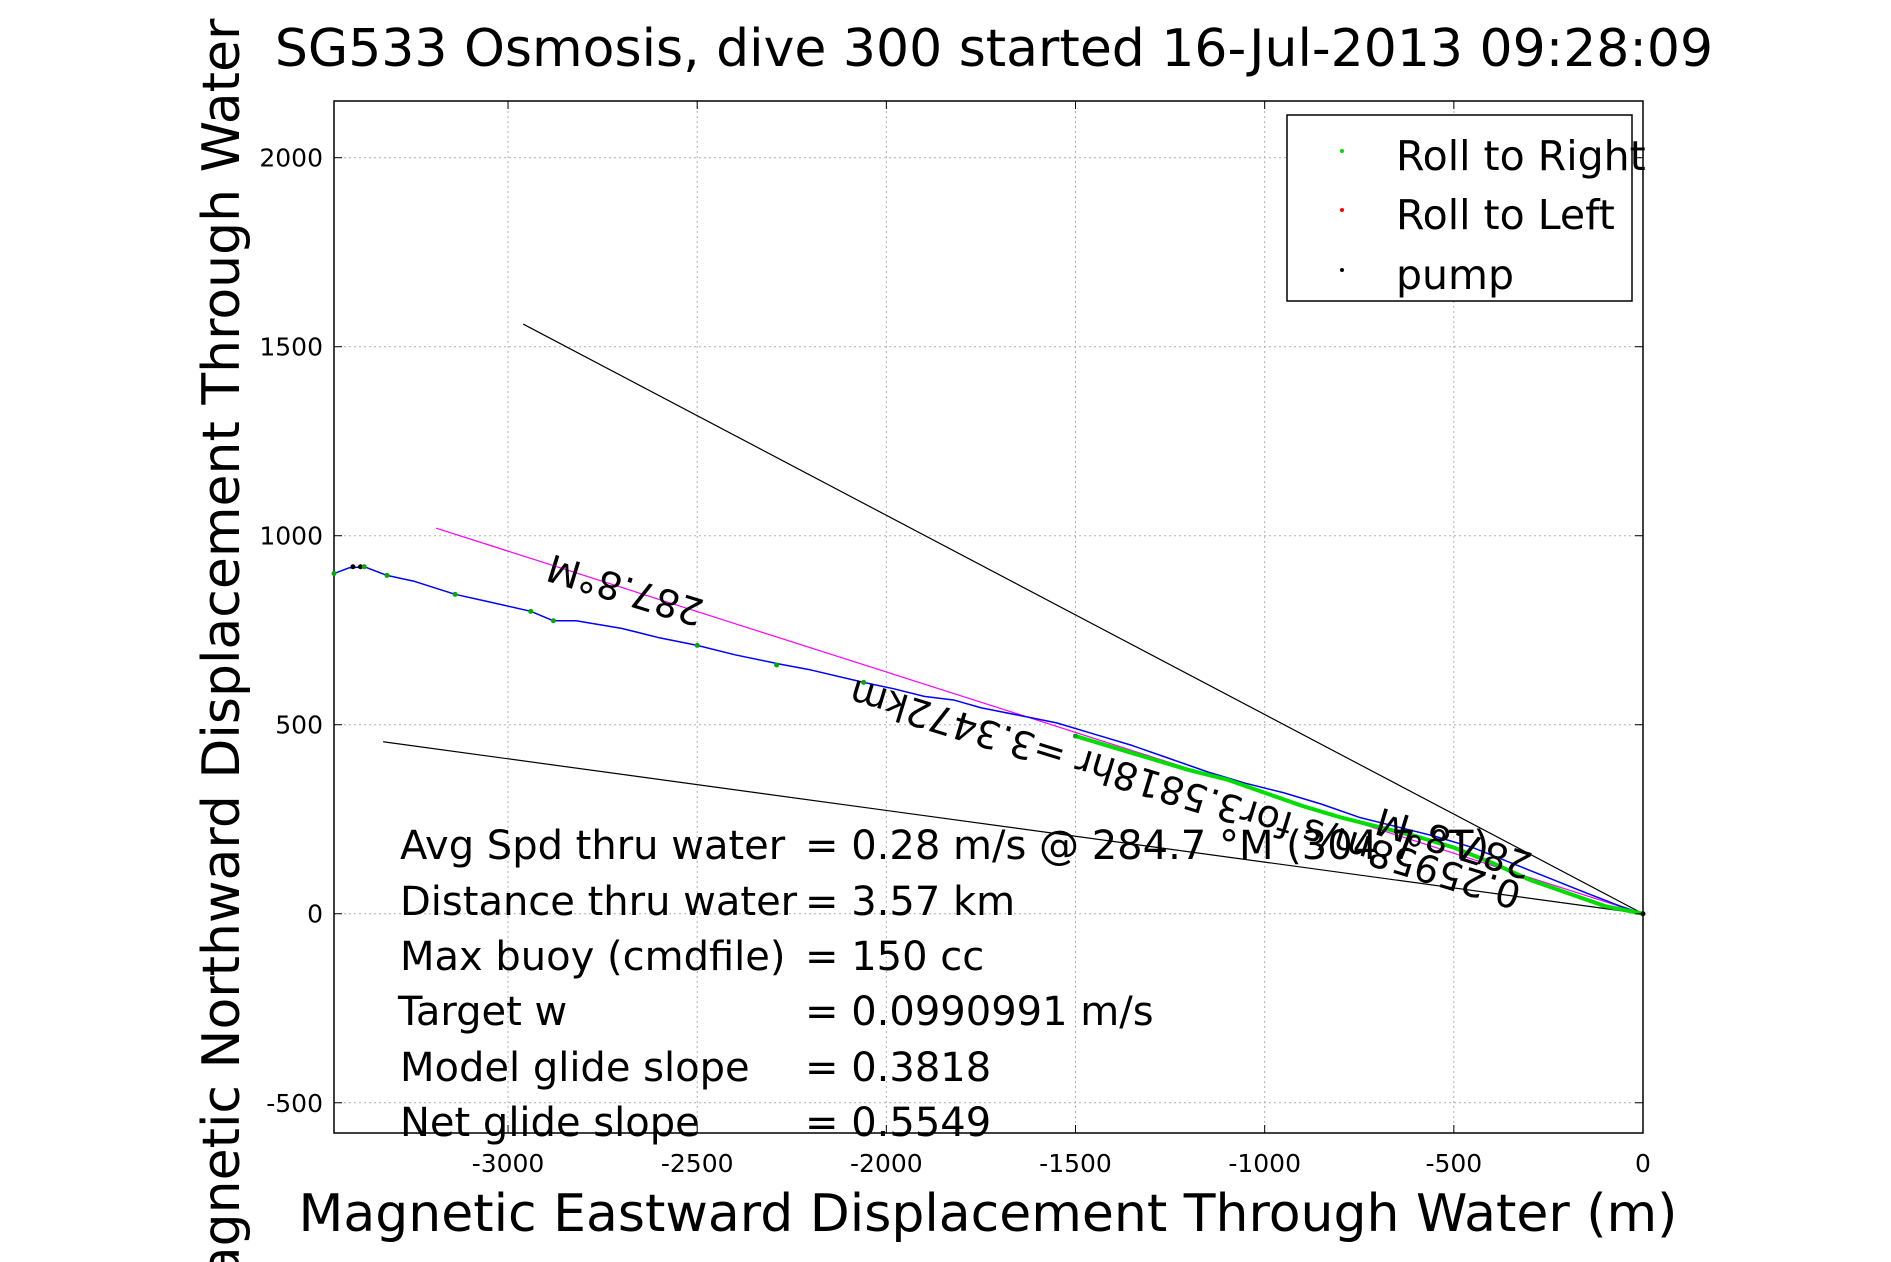  I want to click on reference-line, so click(1013, 828).